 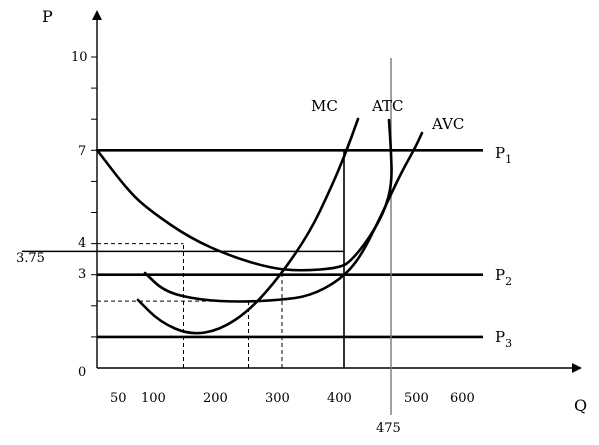 I want to click on dashed-guides, so click(x=190, y=305).